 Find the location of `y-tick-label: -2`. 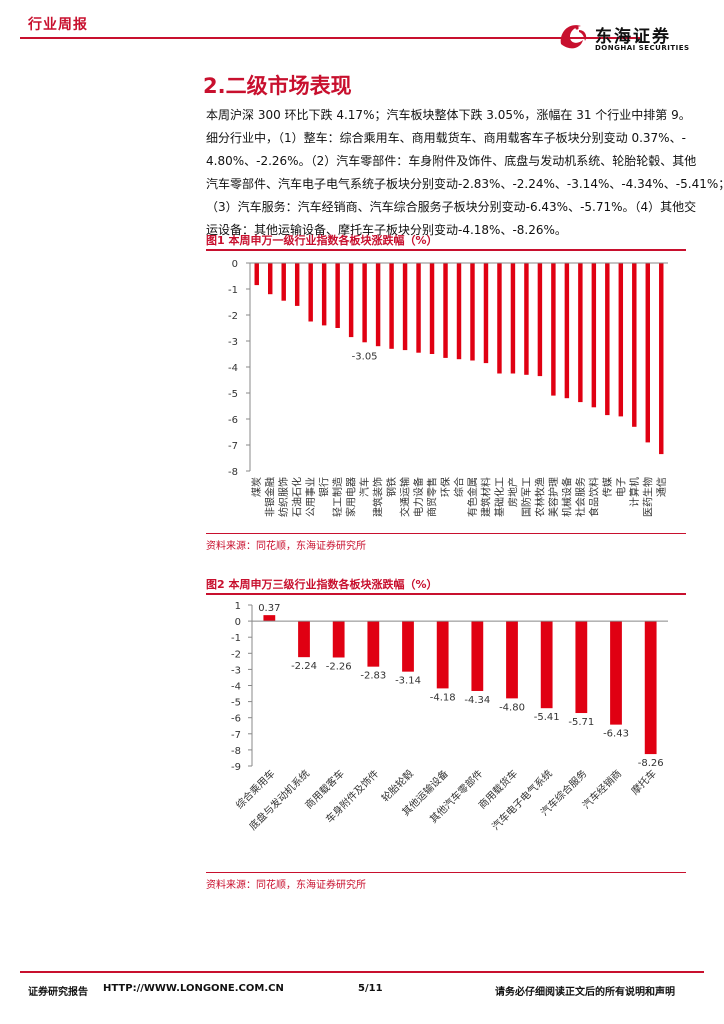

y-tick-label: -2 is located at coordinates (233, 316).